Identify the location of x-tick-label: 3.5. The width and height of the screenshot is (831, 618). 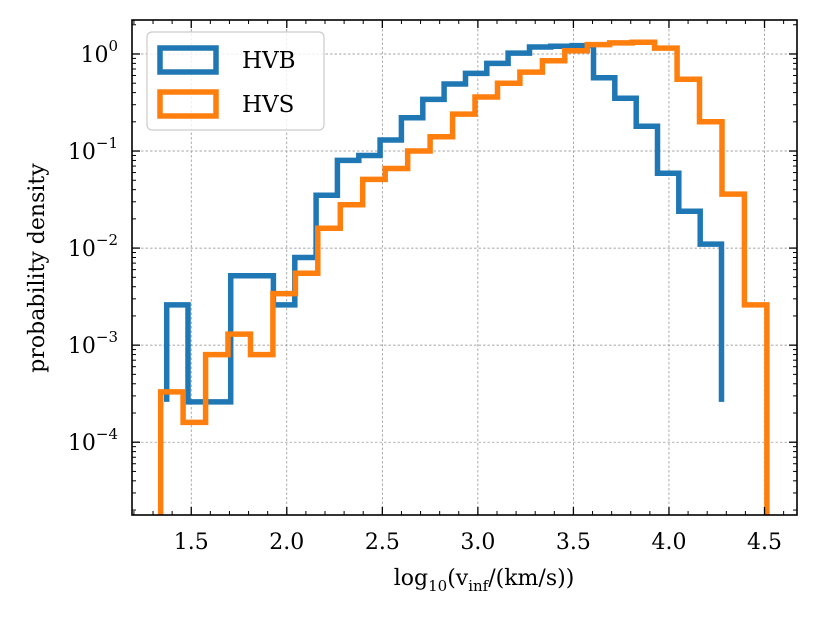
(573, 542).